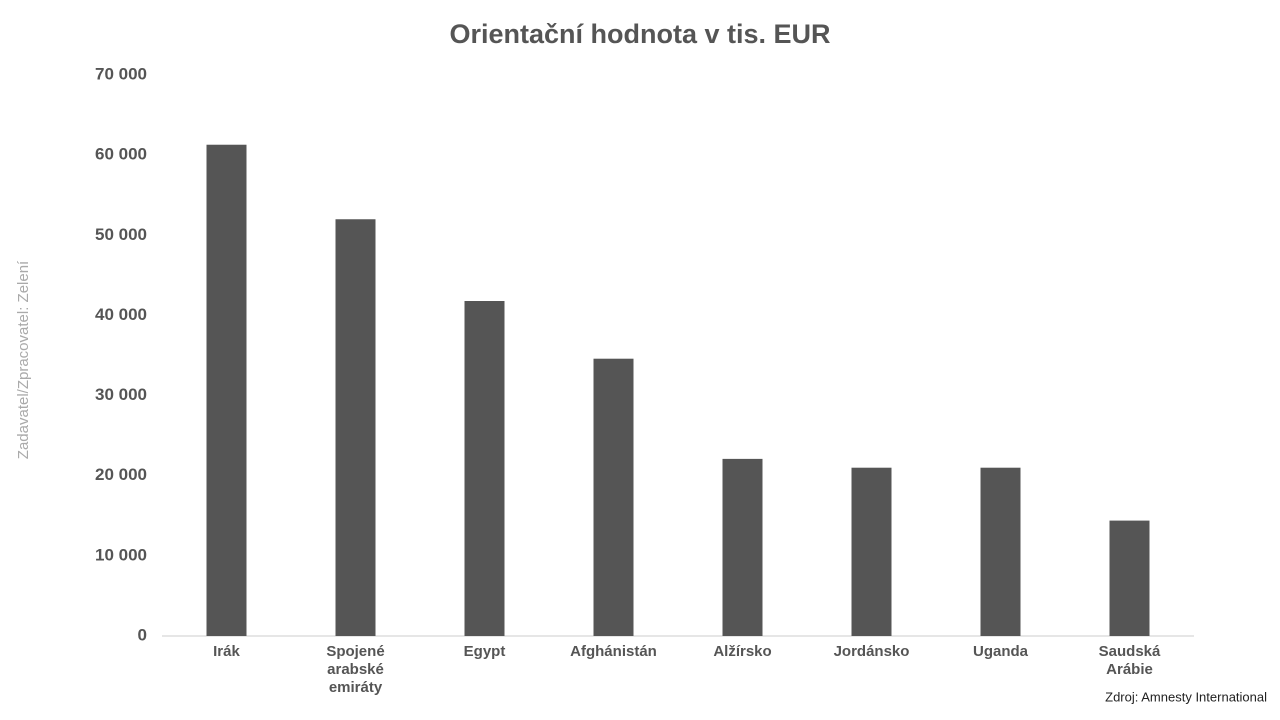 This screenshot has height=720, width=1280. What do you see at coordinates (121, 234) in the screenshot?
I see `y-tick-label: 50 000` at bounding box center [121, 234].